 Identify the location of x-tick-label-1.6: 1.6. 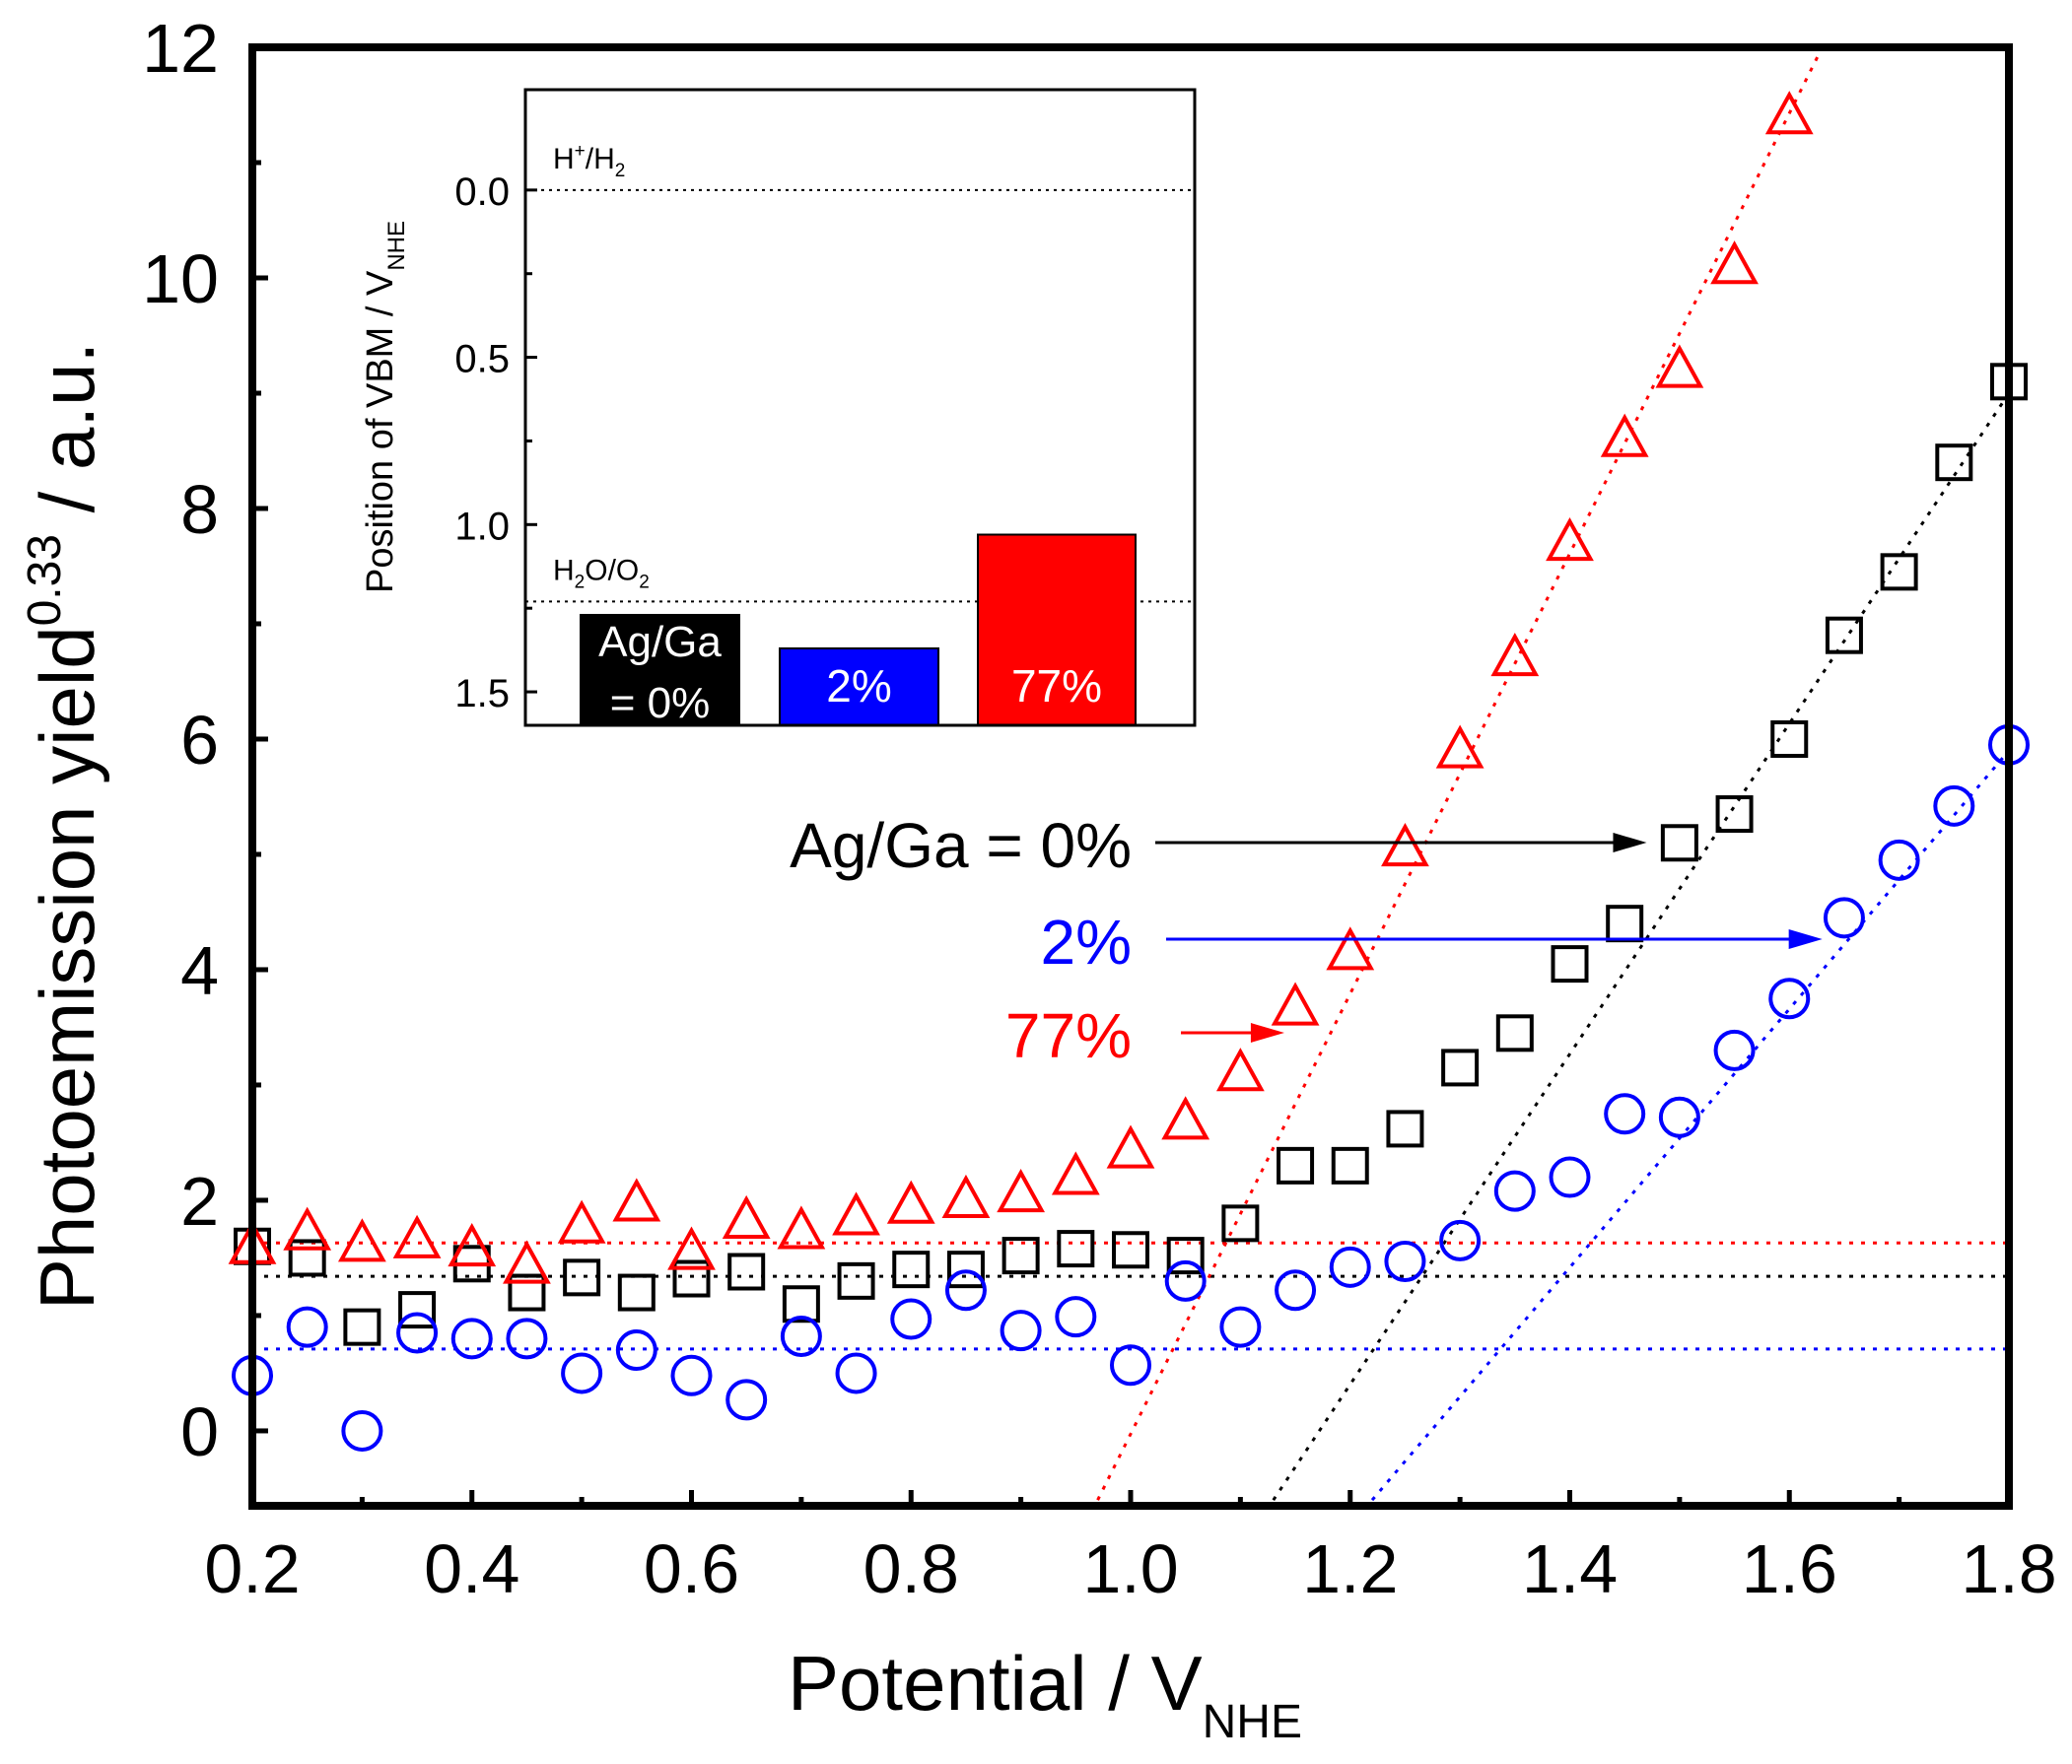
(1789, 1568).